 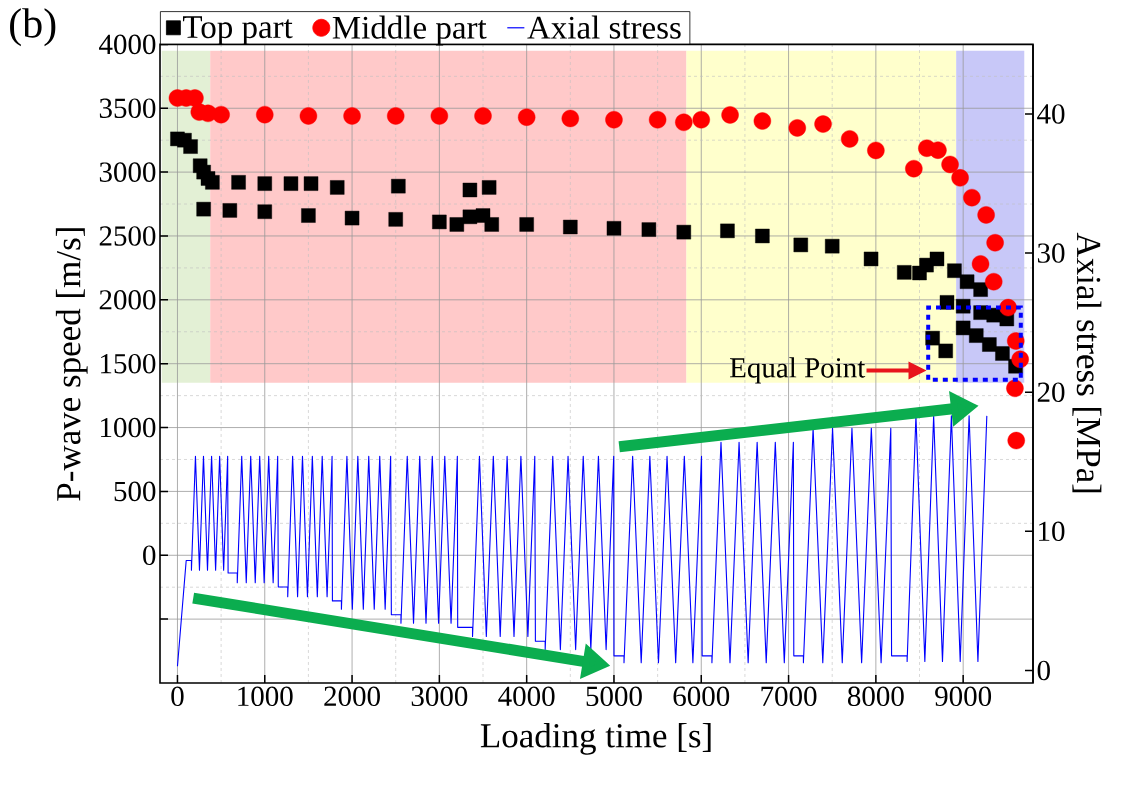 What do you see at coordinates (352, 696) in the screenshot?
I see `x-tick-label: 2000` at bounding box center [352, 696].